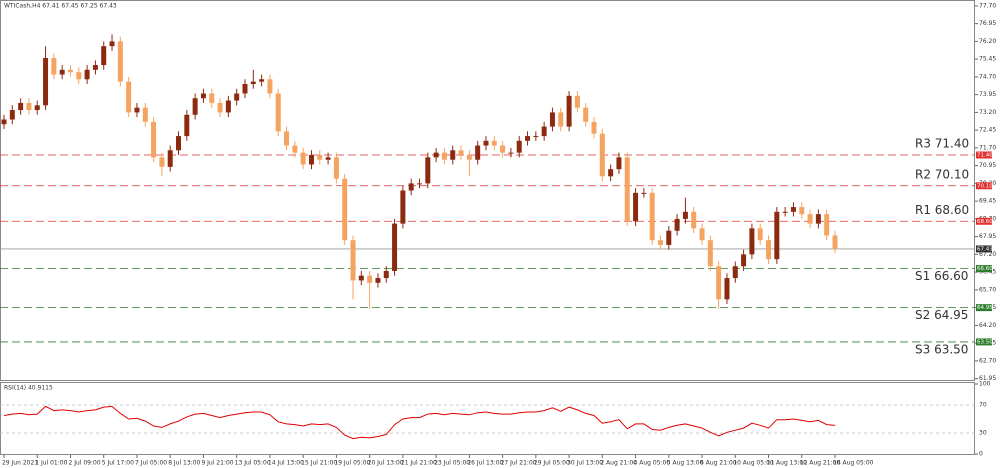  I want to click on level-tag, so click(984, 221).